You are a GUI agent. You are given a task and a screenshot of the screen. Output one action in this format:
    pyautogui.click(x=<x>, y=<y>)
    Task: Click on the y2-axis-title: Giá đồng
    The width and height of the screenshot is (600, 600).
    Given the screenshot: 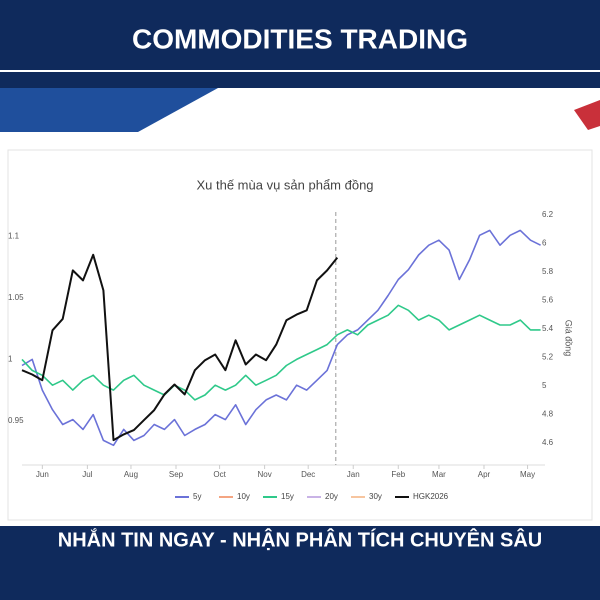 What is the action you would take?
    pyautogui.click(x=569, y=338)
    